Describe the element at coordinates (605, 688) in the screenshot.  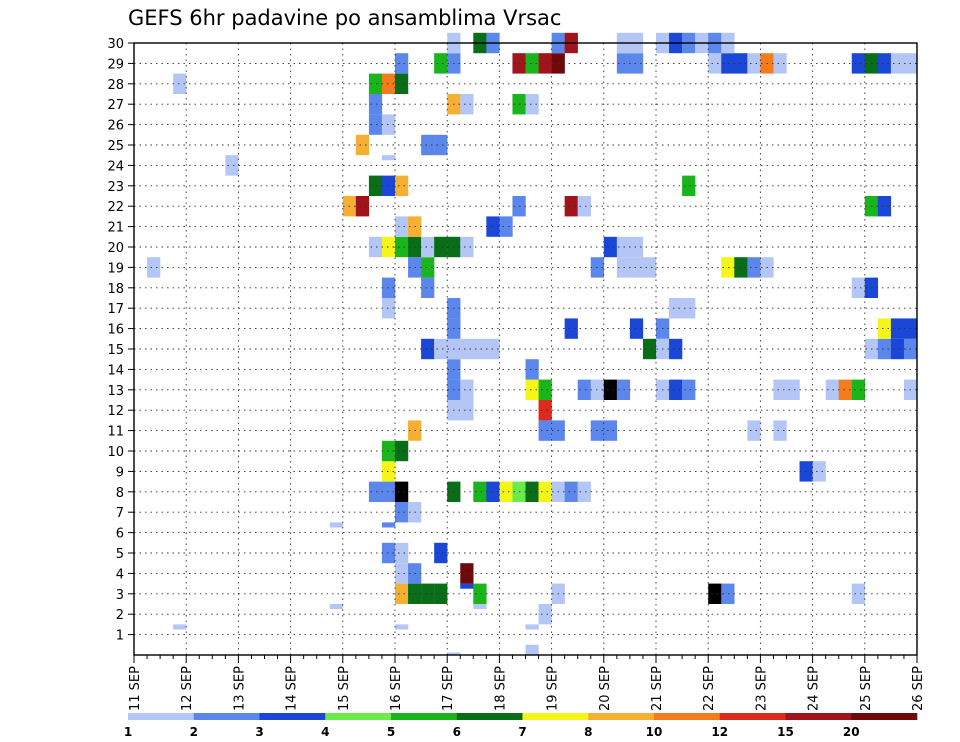
I see `x-tick-label: 20 SEP` at that location.